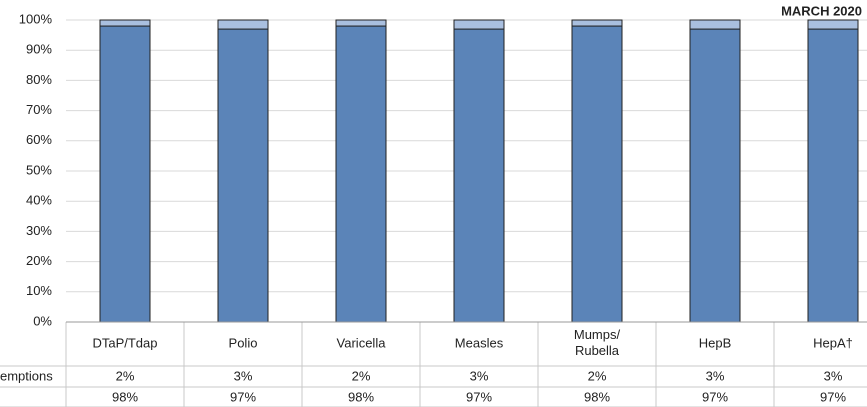 The image size is (867, 407). What do you see at coordinates (39, 169) in the screenshot?
I see `y-tick-label: 50%` at bounding box center [39, 169].